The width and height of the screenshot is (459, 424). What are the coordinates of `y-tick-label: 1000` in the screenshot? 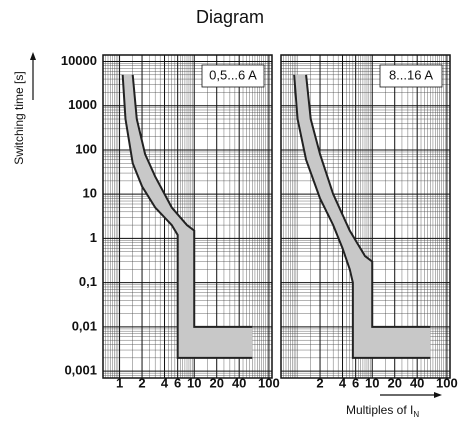 It's located at (82, 104).